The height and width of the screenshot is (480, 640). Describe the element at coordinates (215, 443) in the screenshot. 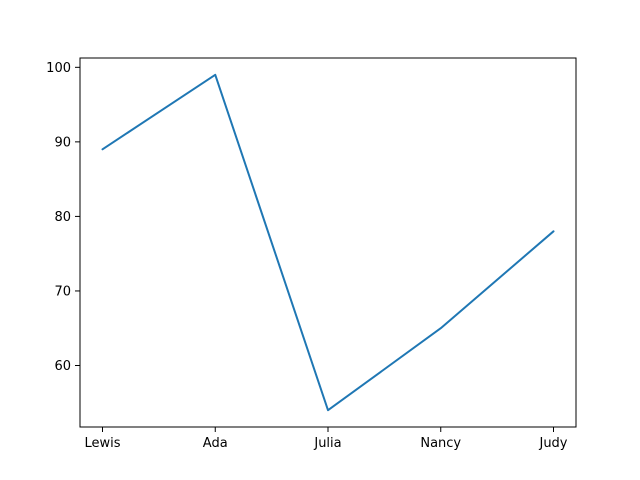

I see `x-tick-label: Ada` at that location.